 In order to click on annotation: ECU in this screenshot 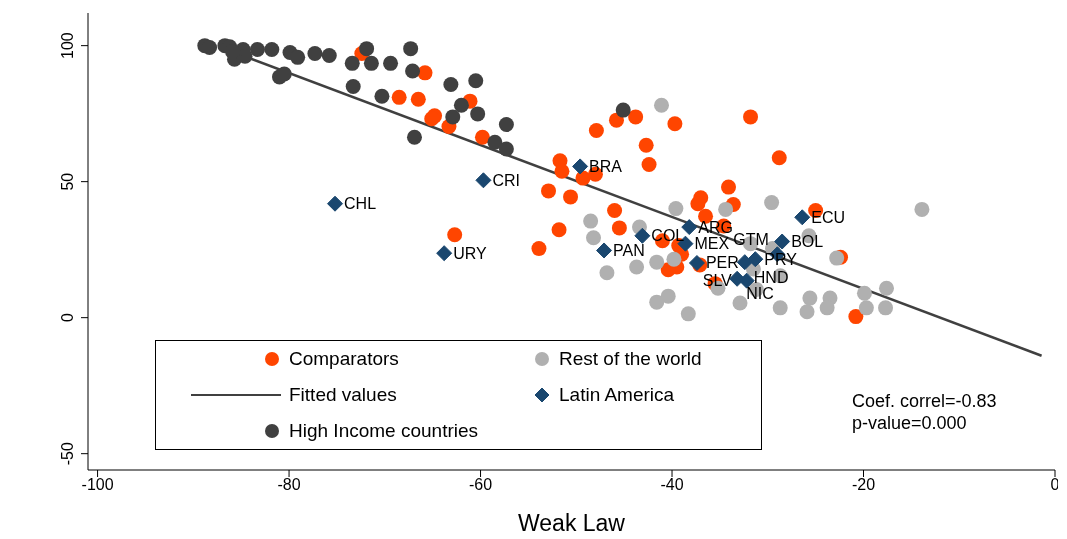, I will do `click(828, 217)`.